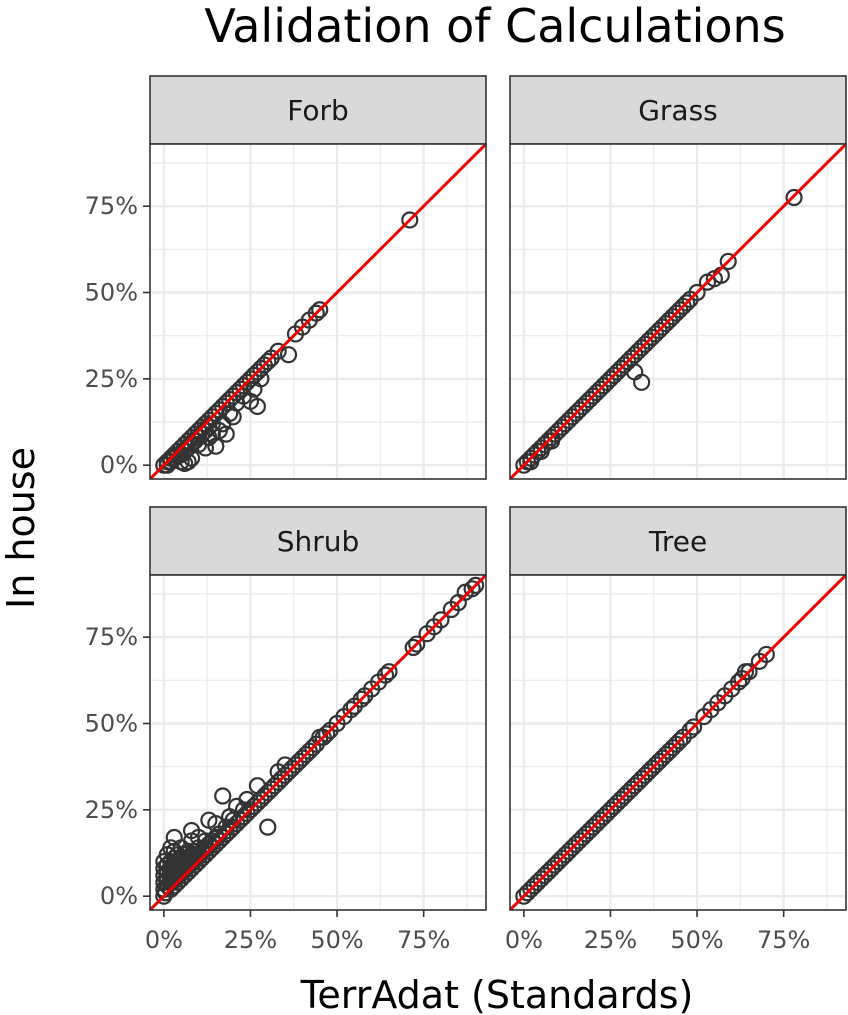 Image resolution: width=848 pixels, height=1015 pixels. I want to click on panel-border-tree, so click(678, 742).